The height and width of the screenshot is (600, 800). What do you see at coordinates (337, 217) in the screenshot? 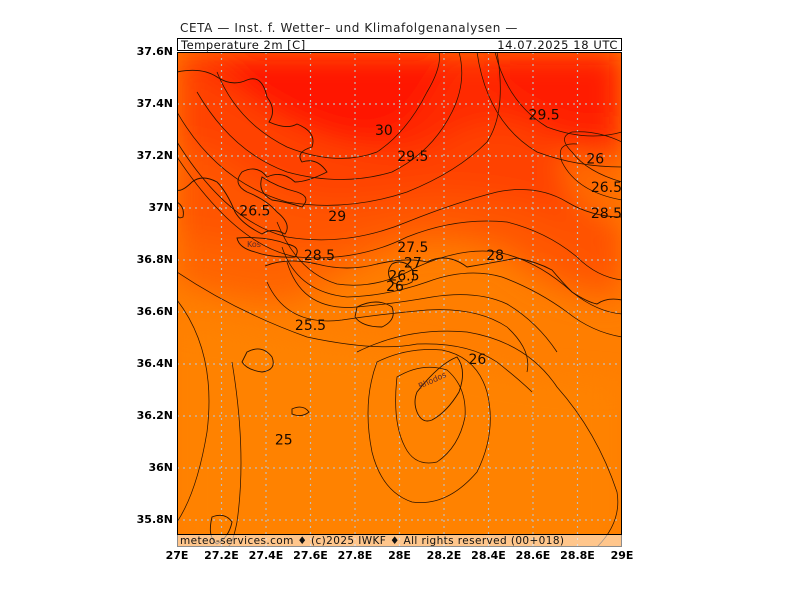
I see `contour-label: 29` at bounding box center [337, 217].